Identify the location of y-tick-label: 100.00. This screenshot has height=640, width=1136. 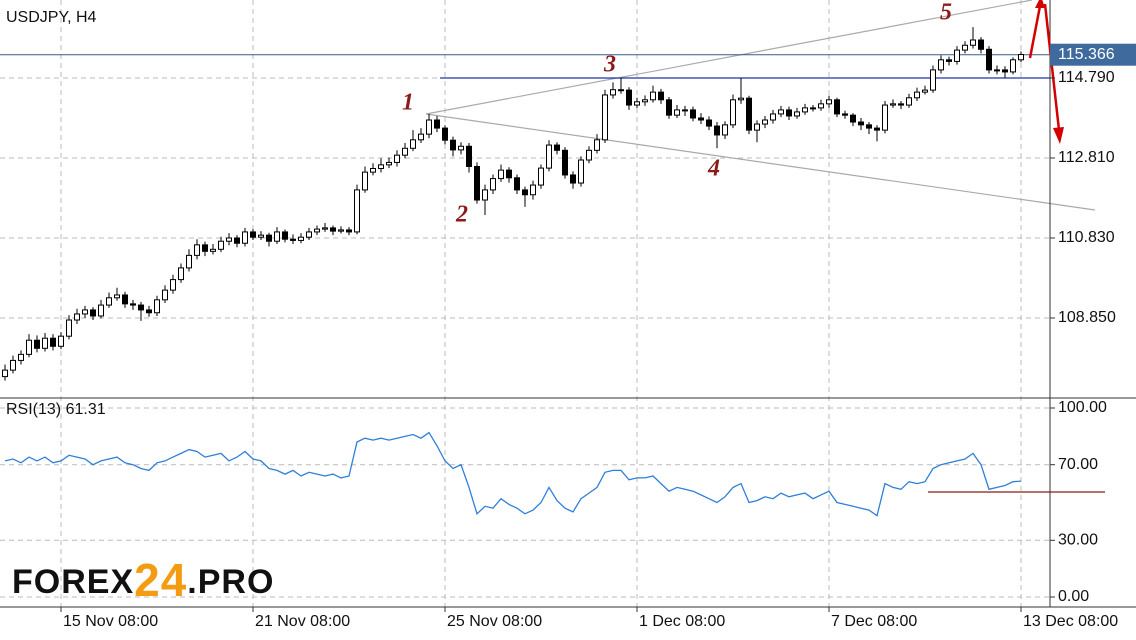
(1082, 407).